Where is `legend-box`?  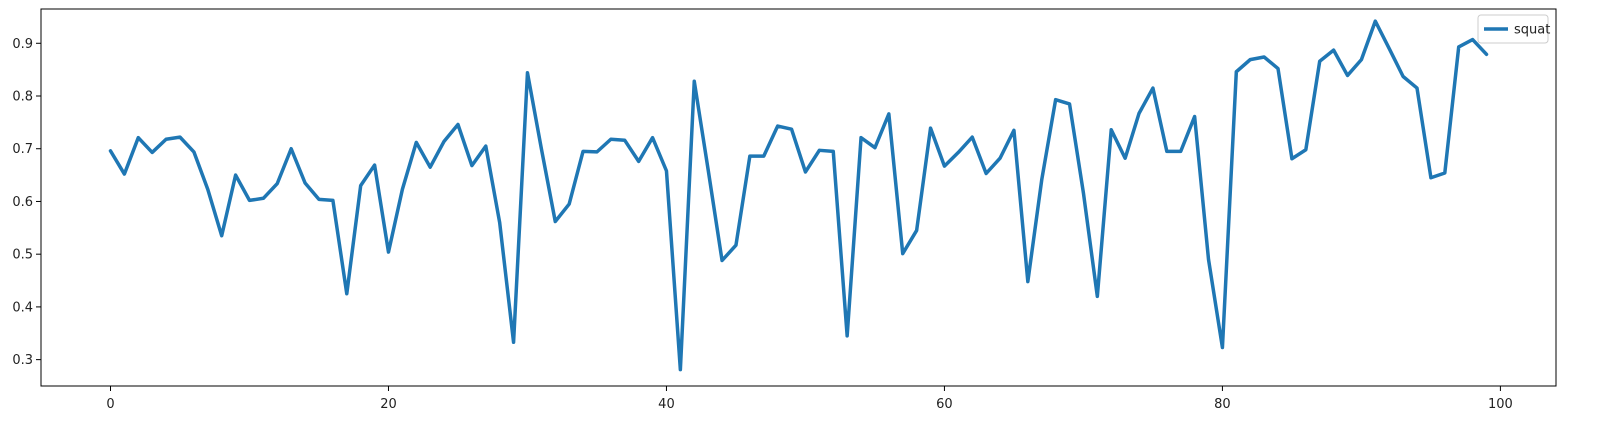
legend-box is located at coordinates (1513, 29).